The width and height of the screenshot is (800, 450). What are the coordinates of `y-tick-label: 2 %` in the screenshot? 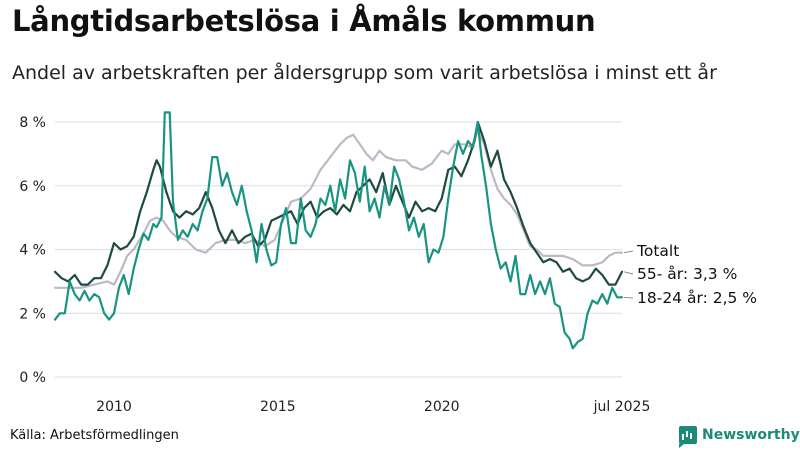 It's located at (32, 314).